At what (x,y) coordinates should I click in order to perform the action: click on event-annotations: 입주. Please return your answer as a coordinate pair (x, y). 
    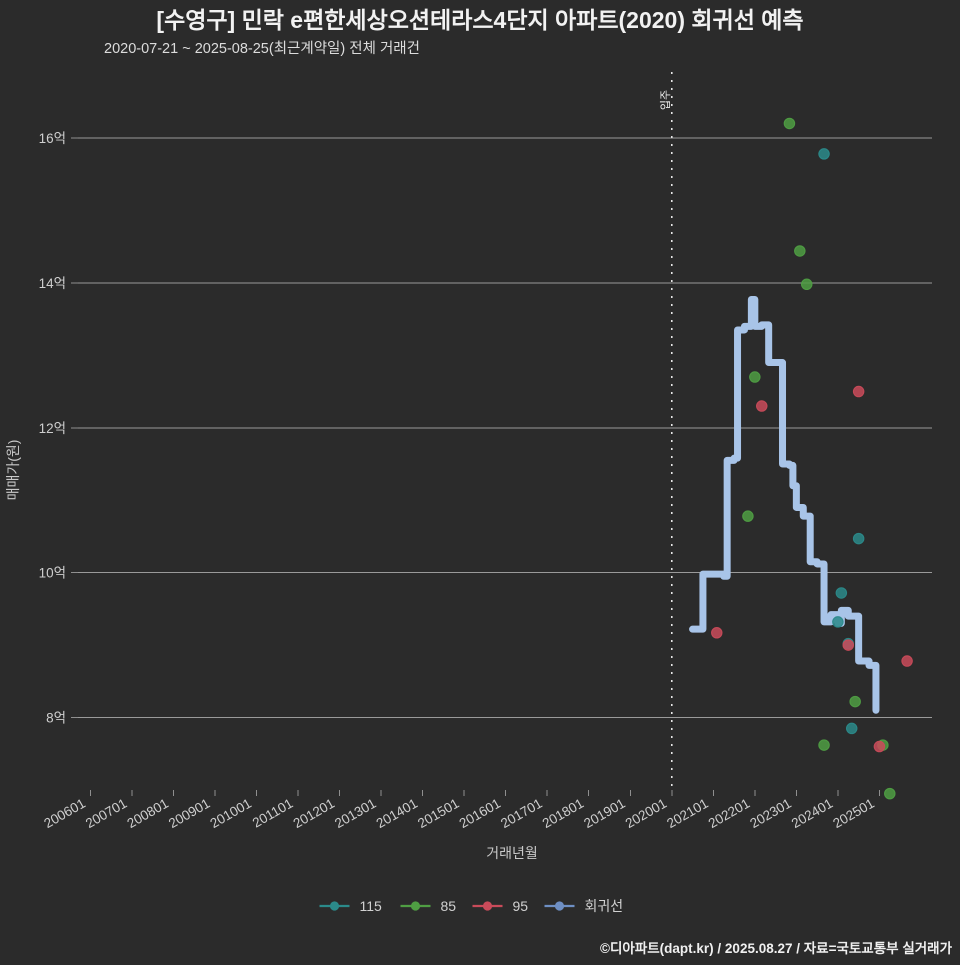
    Looking at the image, I should click on (666, 431).